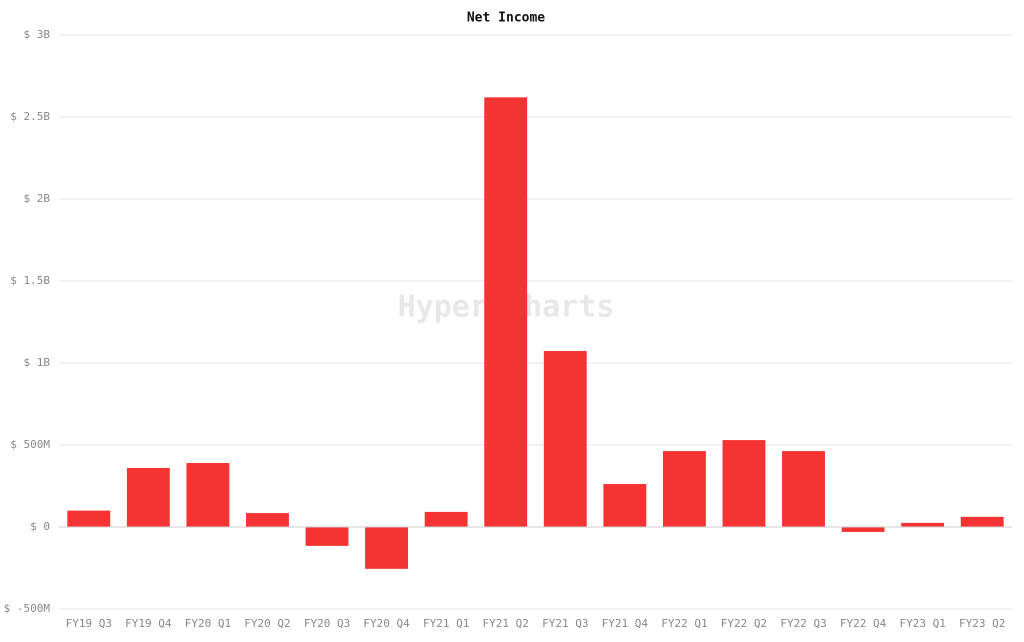 This screenshot has width=1024, height=642. I want to click on x-tick-label: FY22 Q3, so click(803, 623).